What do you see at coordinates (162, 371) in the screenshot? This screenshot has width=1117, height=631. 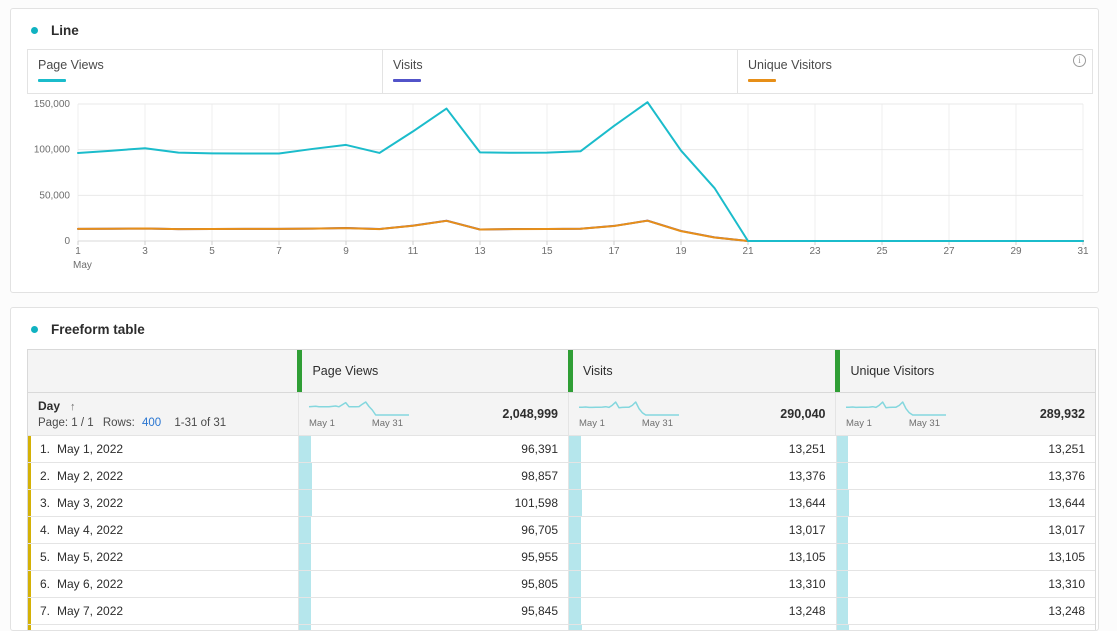 I see `dimension-header-spacer` at bounding box center [162, 371].